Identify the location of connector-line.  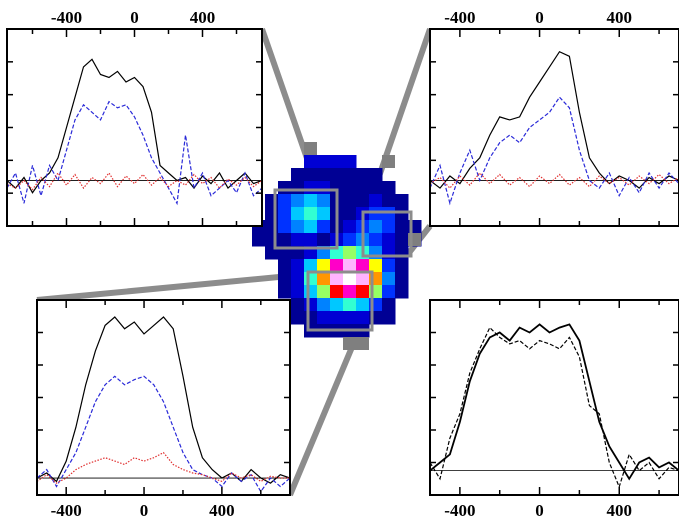
(325, 411).